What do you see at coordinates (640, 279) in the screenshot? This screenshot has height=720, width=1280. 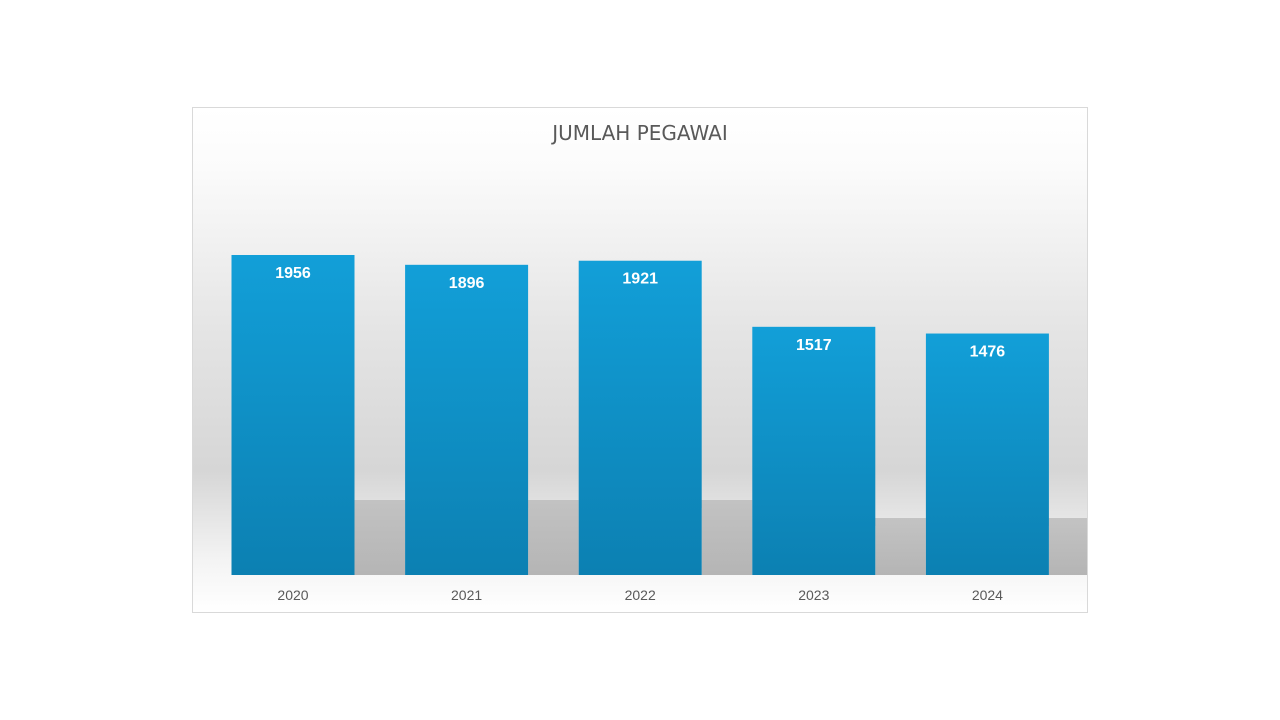 I see `data-label-2022: 1921` at bounding box center [640, 279].